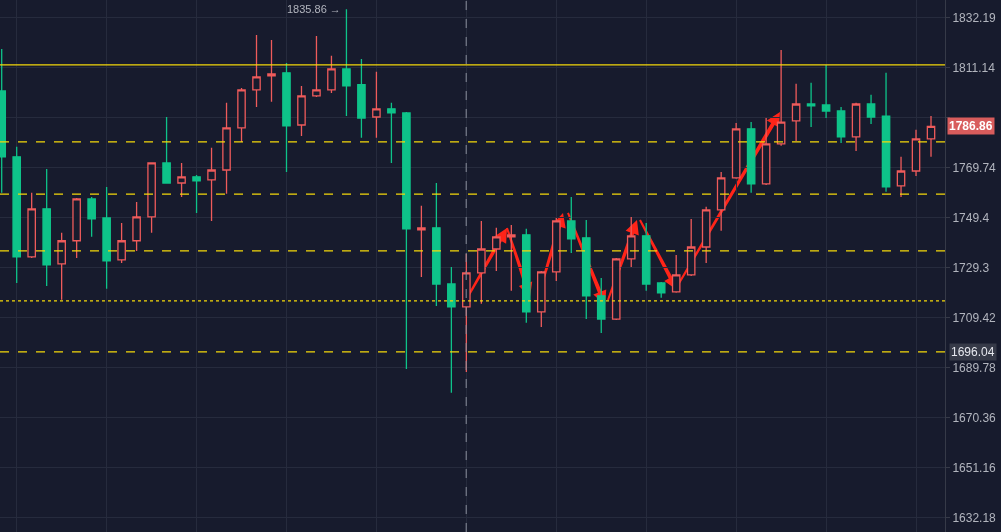 The width and height of the screenshot is (1001, 532). What do you see at coordinates (974, 168) in the screenshot?
I see `y-tick-label: 1769.74` at bounding box center [974, 168].